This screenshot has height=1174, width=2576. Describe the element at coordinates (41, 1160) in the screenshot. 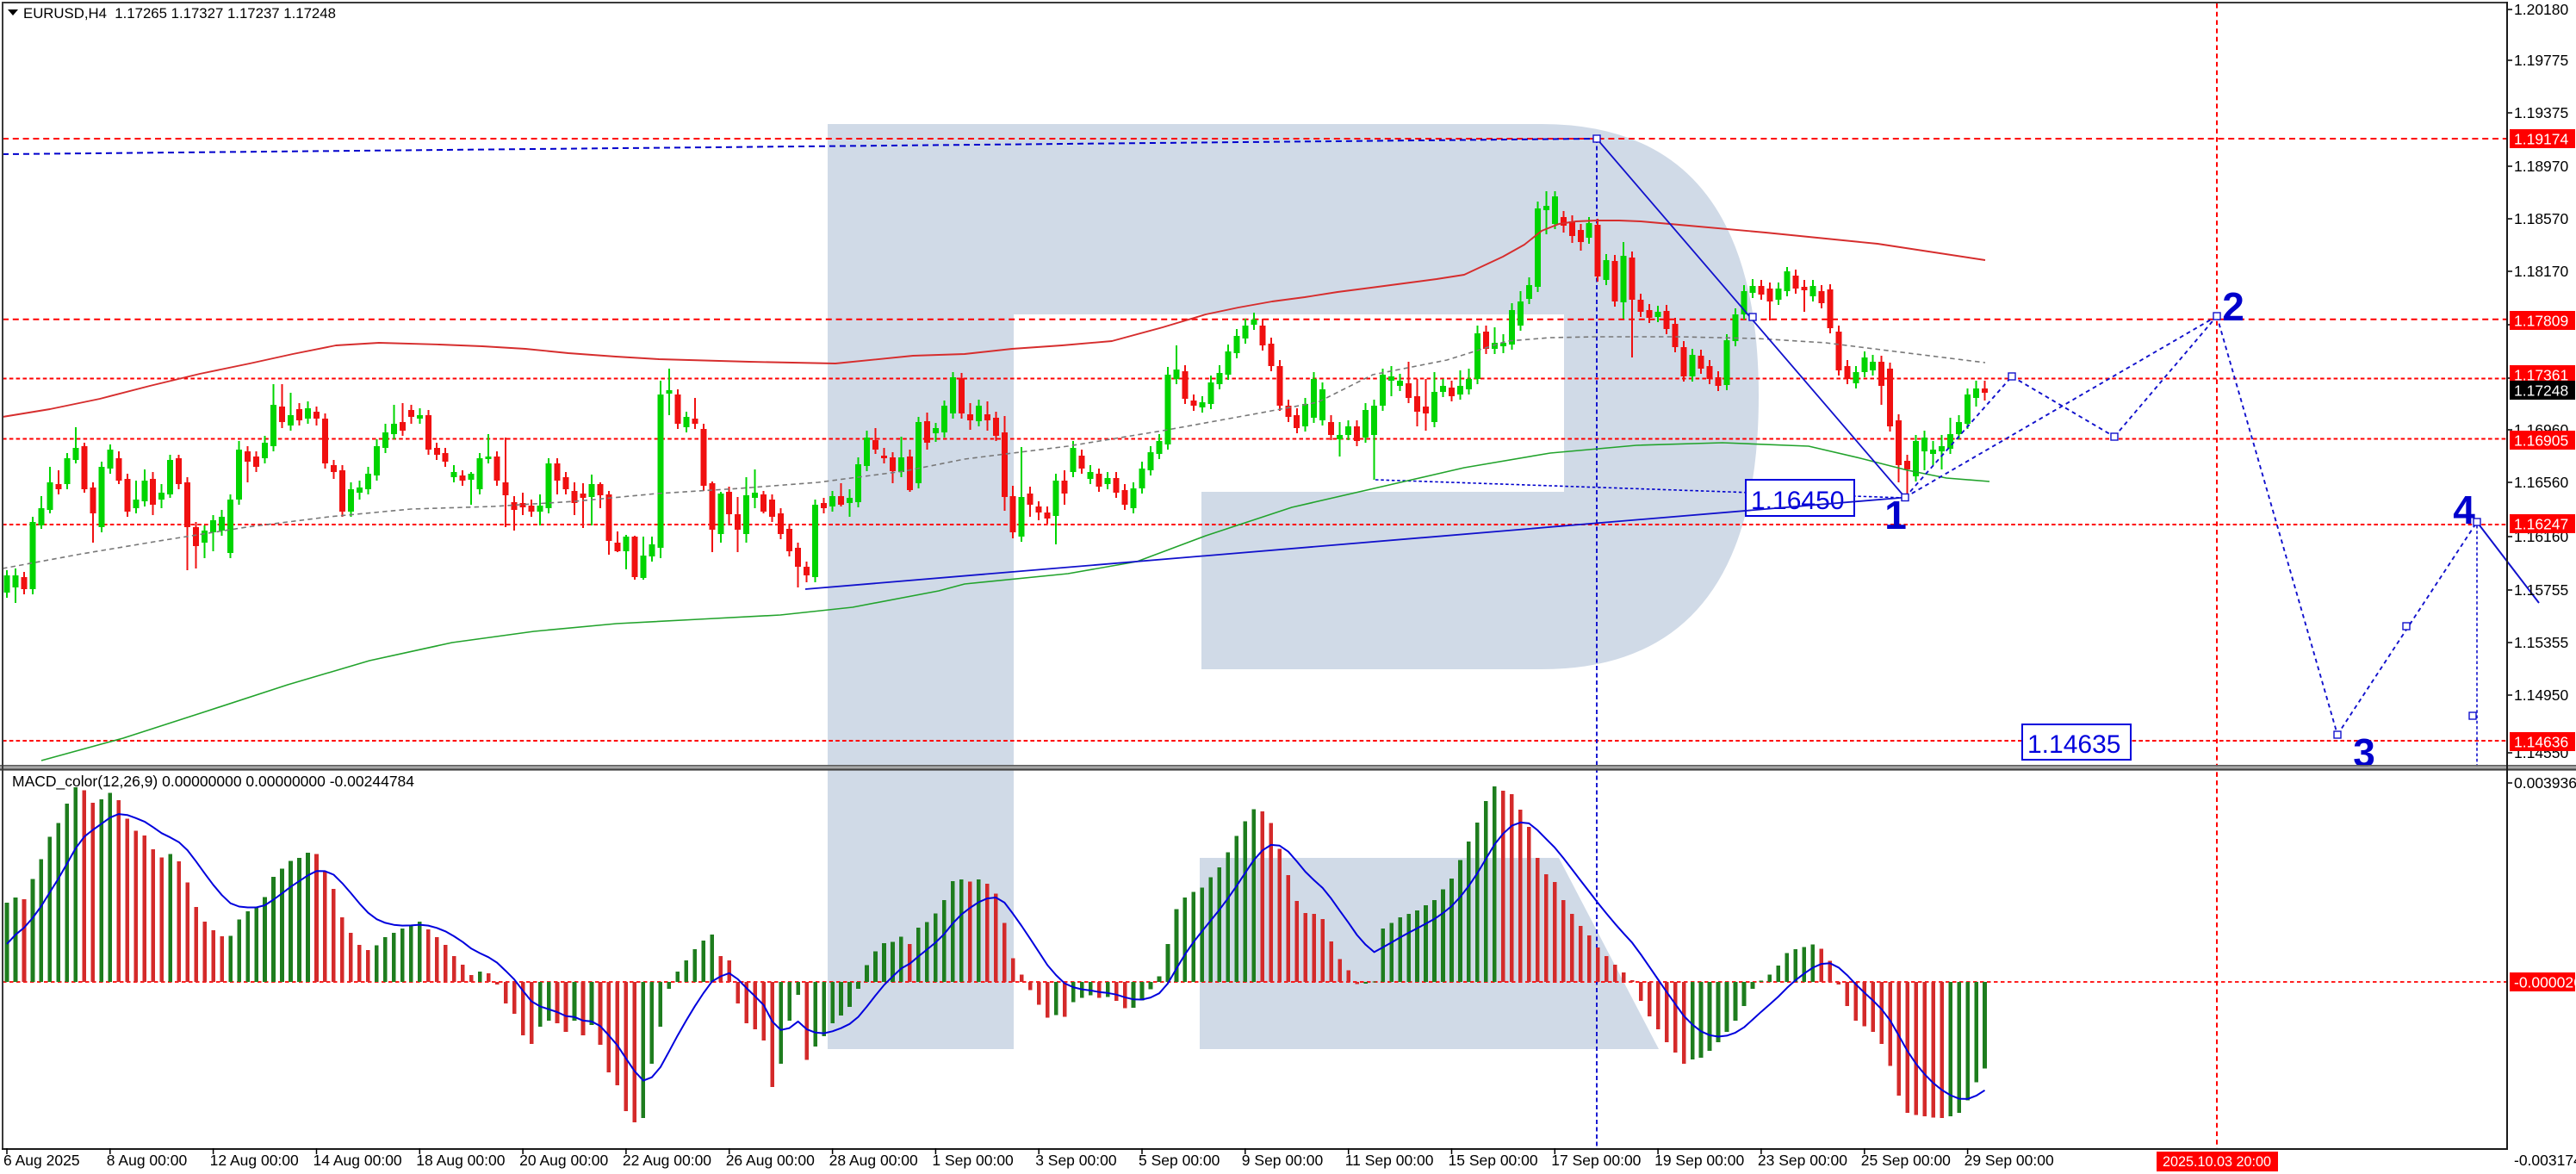

I see `svg-text: 6 Aug 2025` at that location.